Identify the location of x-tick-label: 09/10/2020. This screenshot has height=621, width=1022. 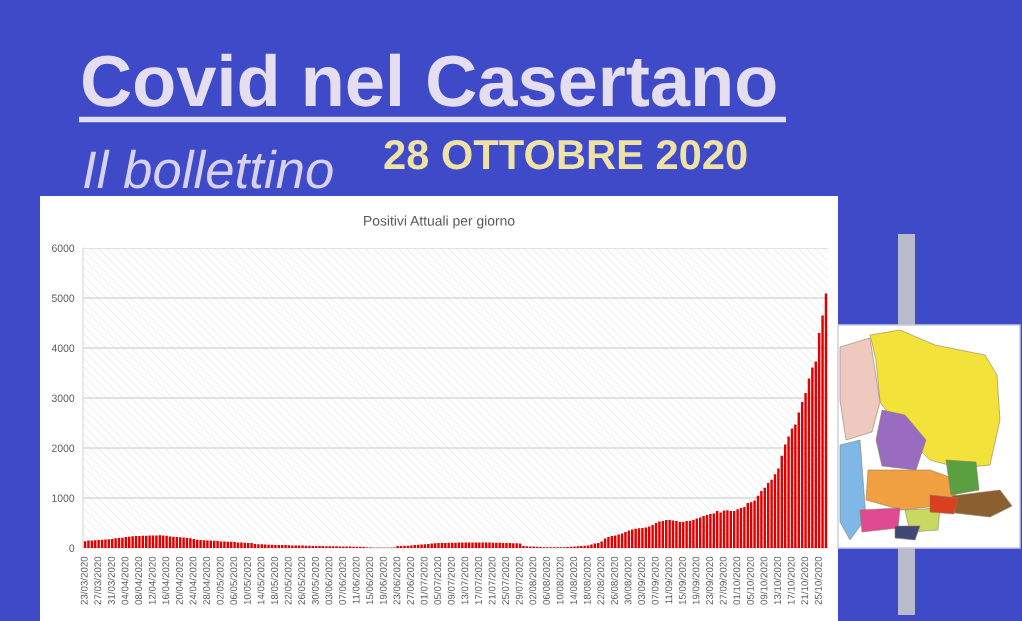
(764, 580).